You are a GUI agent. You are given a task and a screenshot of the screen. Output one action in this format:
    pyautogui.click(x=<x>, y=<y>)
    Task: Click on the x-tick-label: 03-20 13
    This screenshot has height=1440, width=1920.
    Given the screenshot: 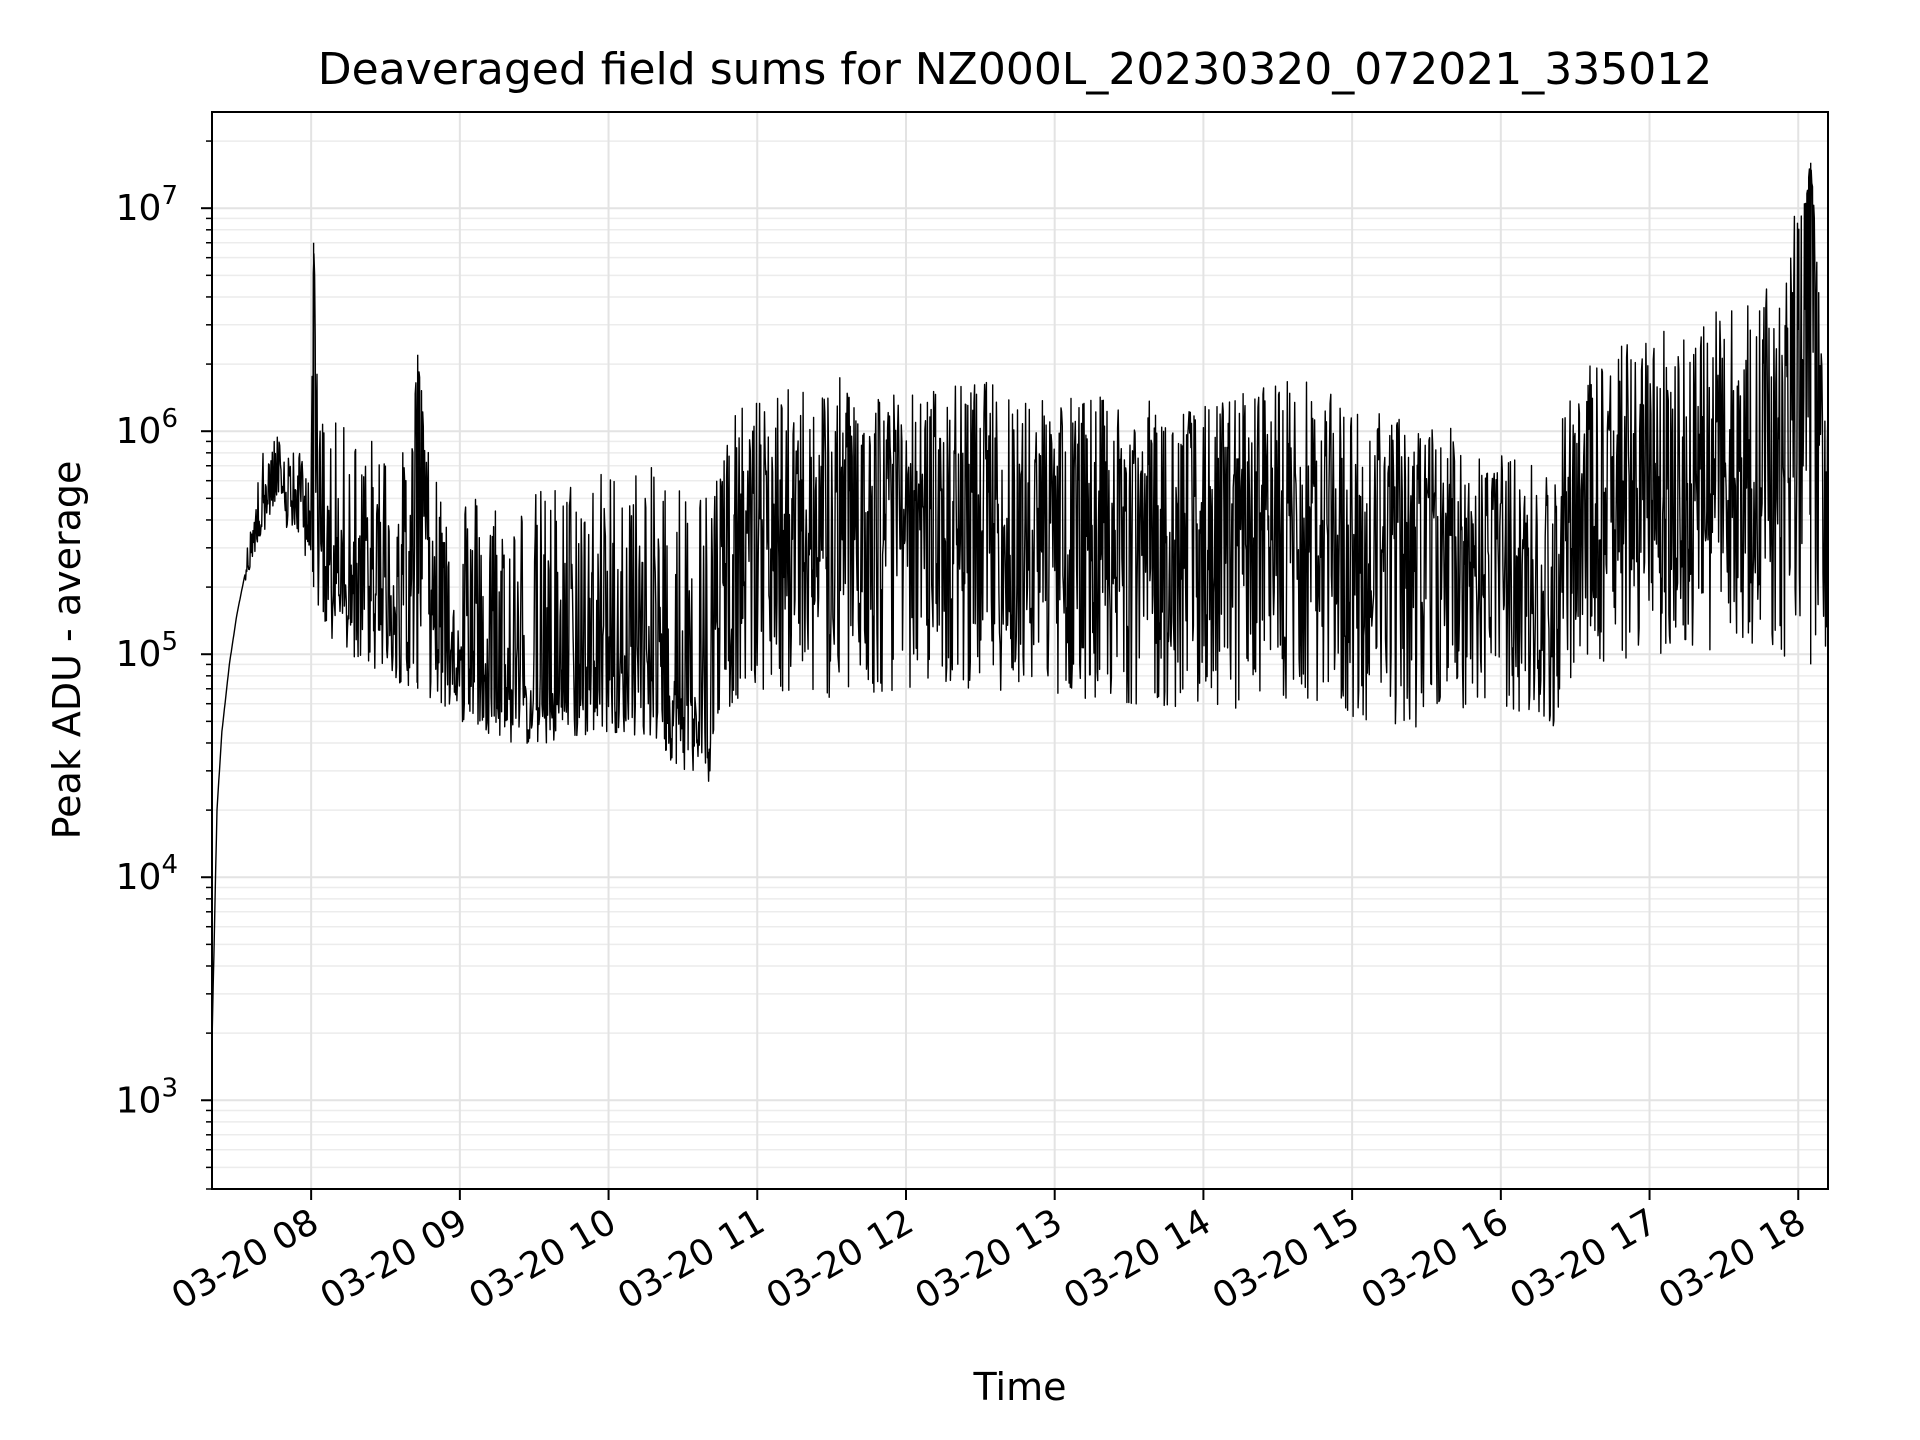 What is the action you would take?
    pyautogui.click(x=989, y=1259)
    